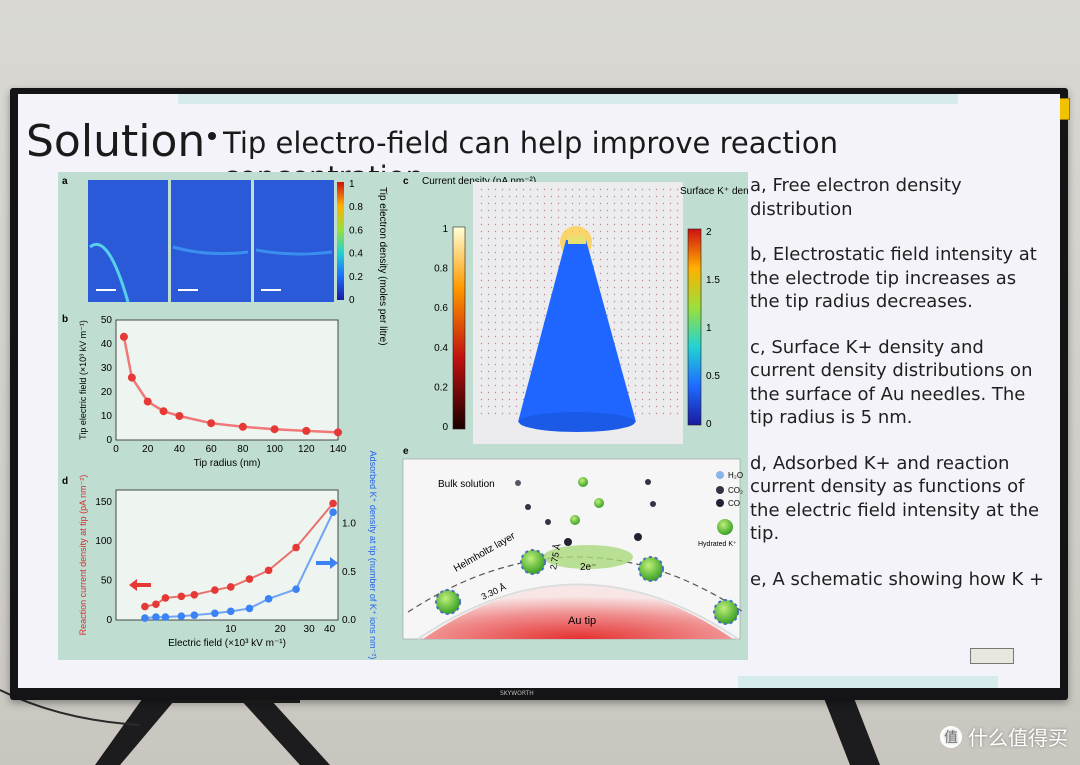 The height and width of the screenshot is (765, 1080). What do you see at coordinates (281, 629) in the screenshot?
I see `panel-d-x-tick: 20` at bounding box center [281, 629].